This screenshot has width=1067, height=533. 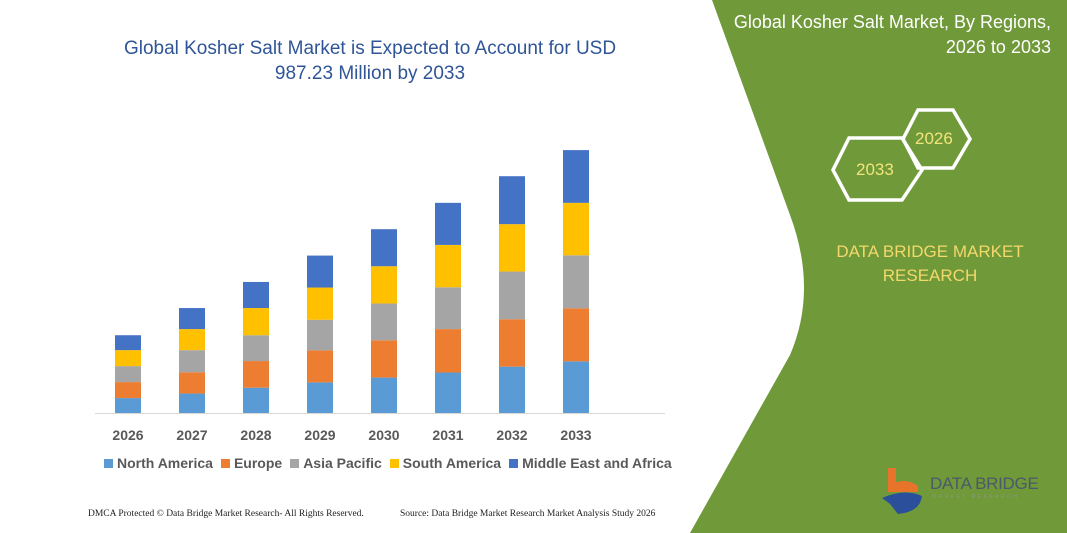 What do you see at coordinates (934, 138) in the screenshot?
I see `hexagon-label-2026: 2026` at bounding box center [934, 138].